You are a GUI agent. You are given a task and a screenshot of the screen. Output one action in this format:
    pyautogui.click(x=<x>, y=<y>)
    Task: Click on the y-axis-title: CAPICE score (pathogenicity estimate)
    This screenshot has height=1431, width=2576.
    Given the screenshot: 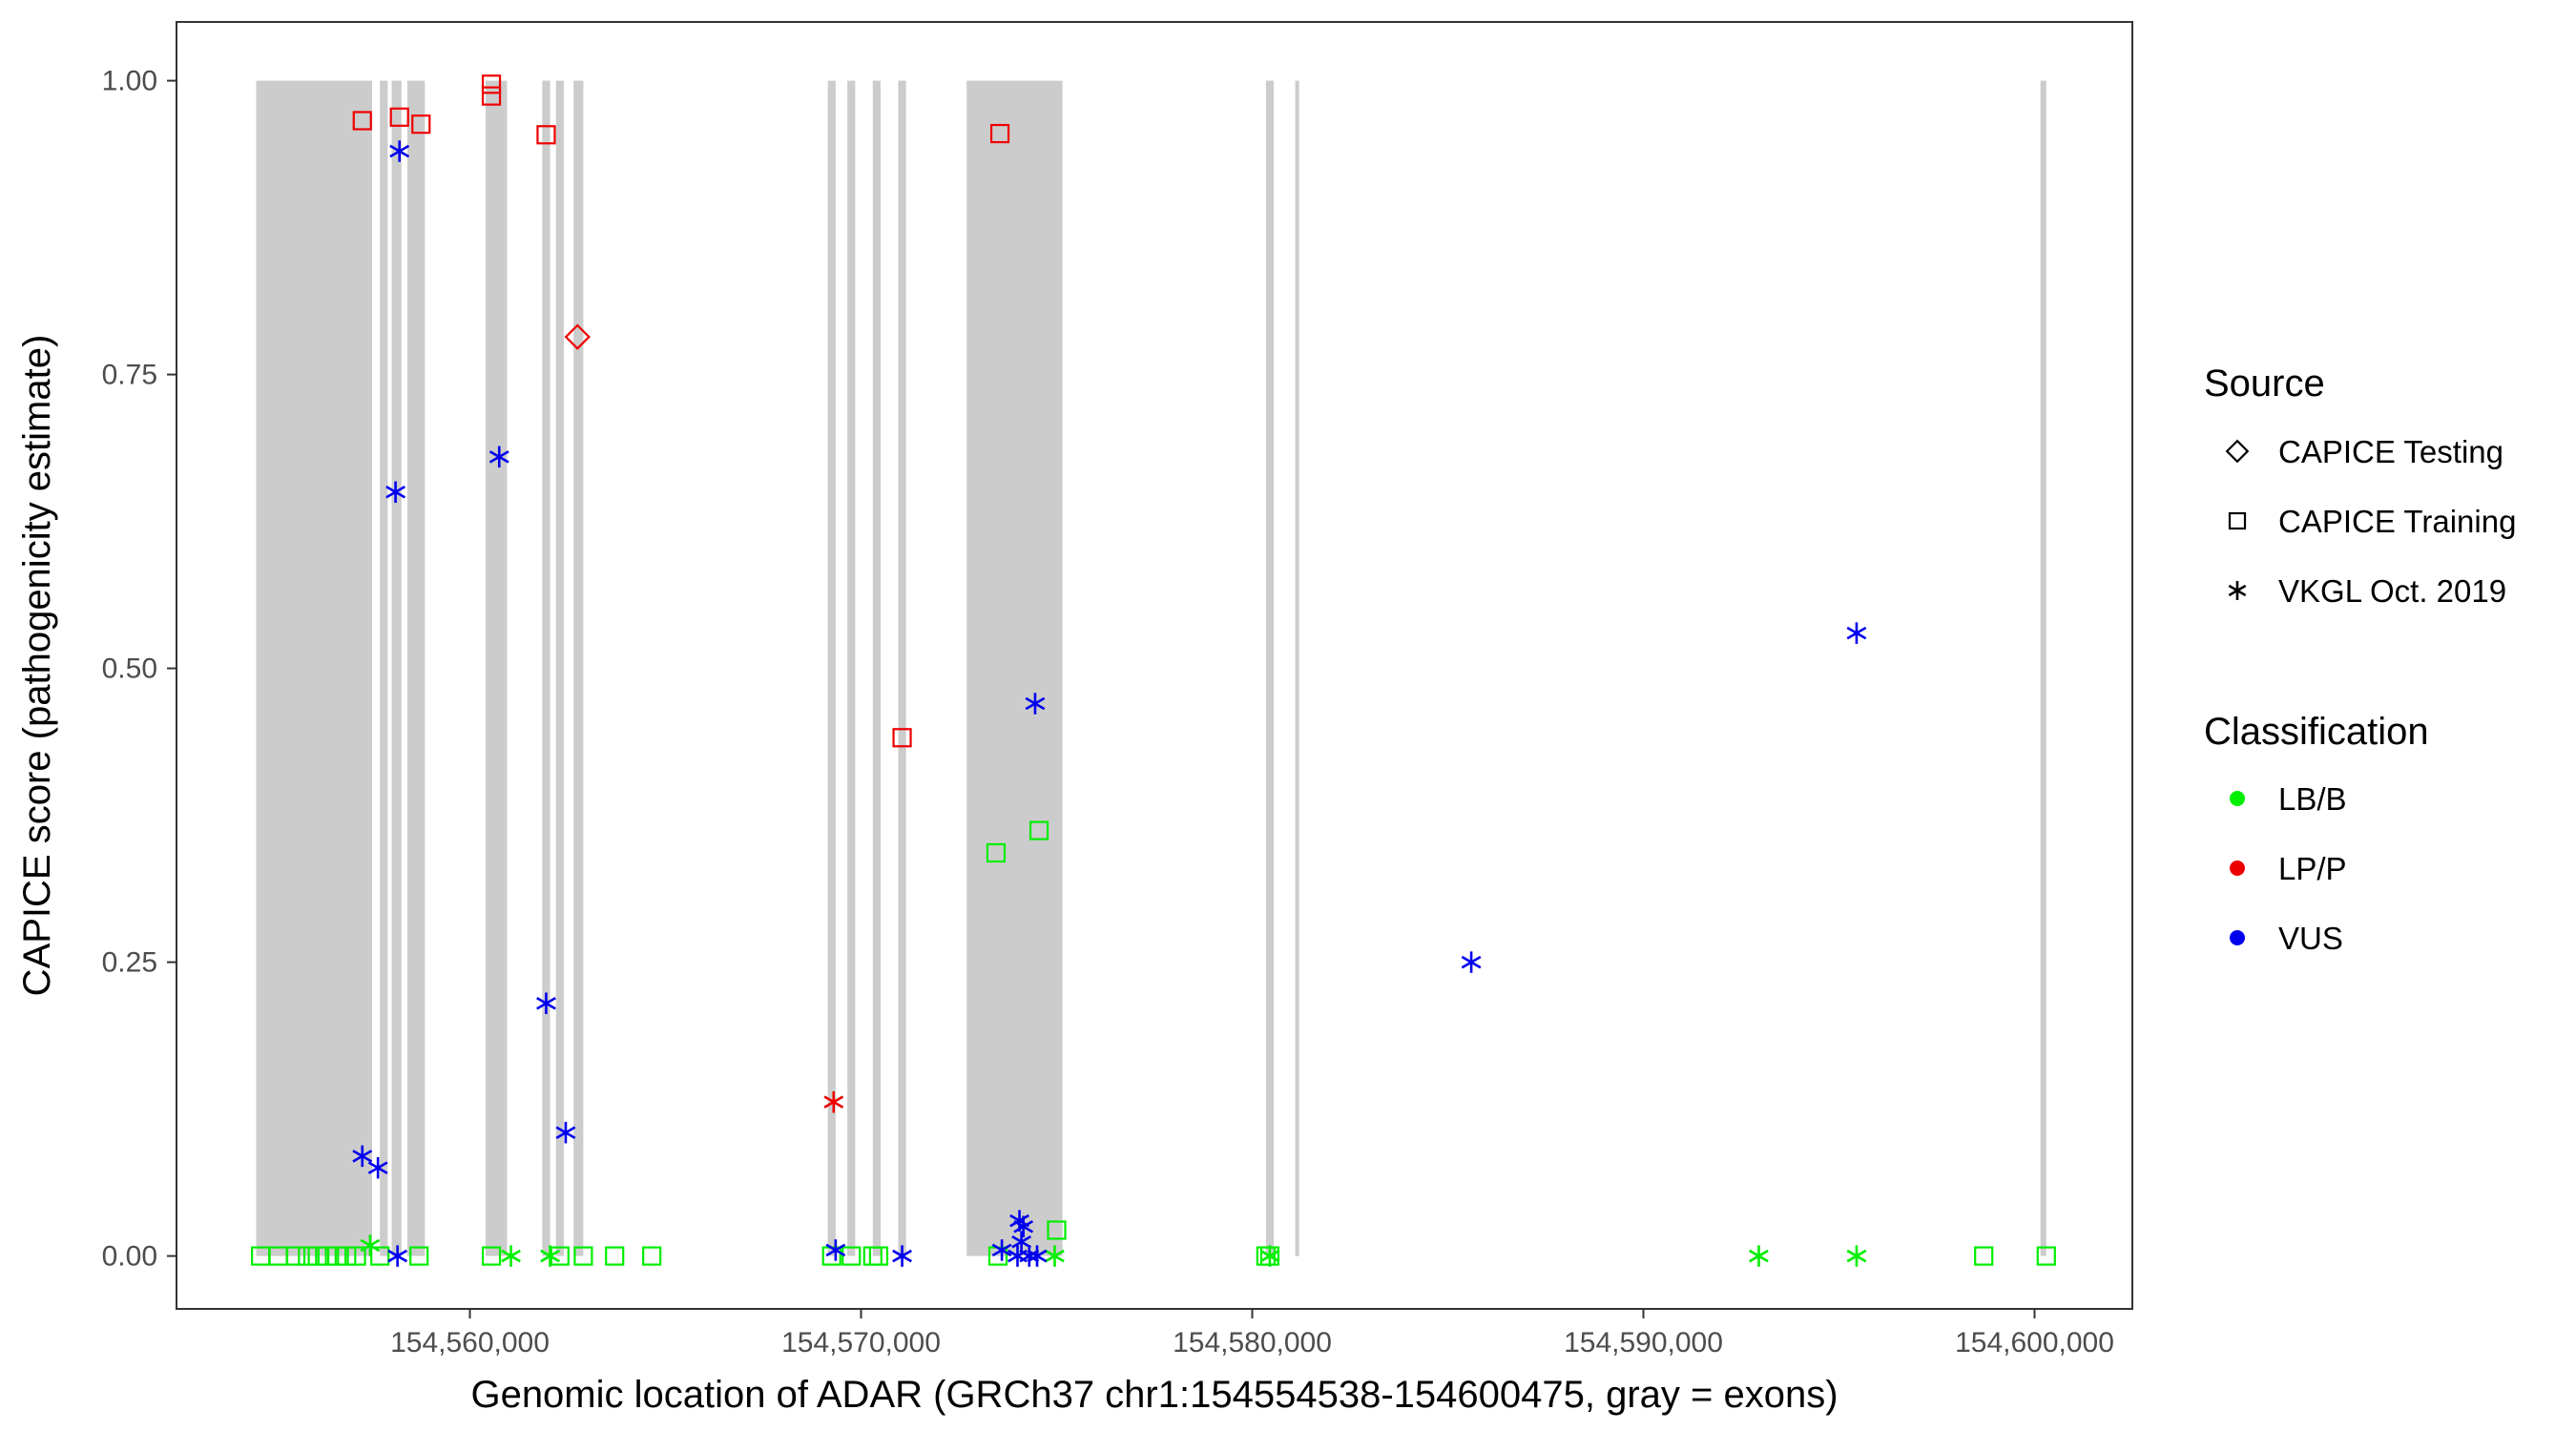 What is the action you would take?
    pyautogui.click(x=37, y=666)
    